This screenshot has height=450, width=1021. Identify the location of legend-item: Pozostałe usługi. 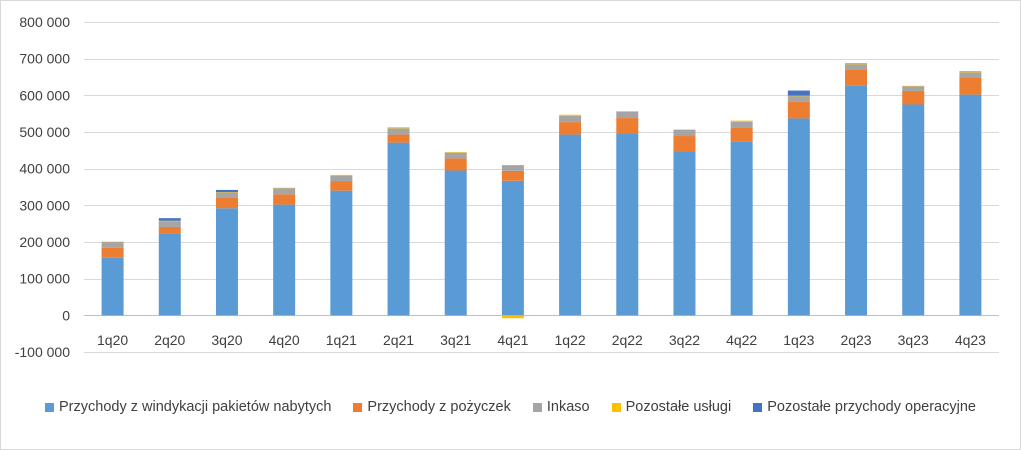
(671, 407).